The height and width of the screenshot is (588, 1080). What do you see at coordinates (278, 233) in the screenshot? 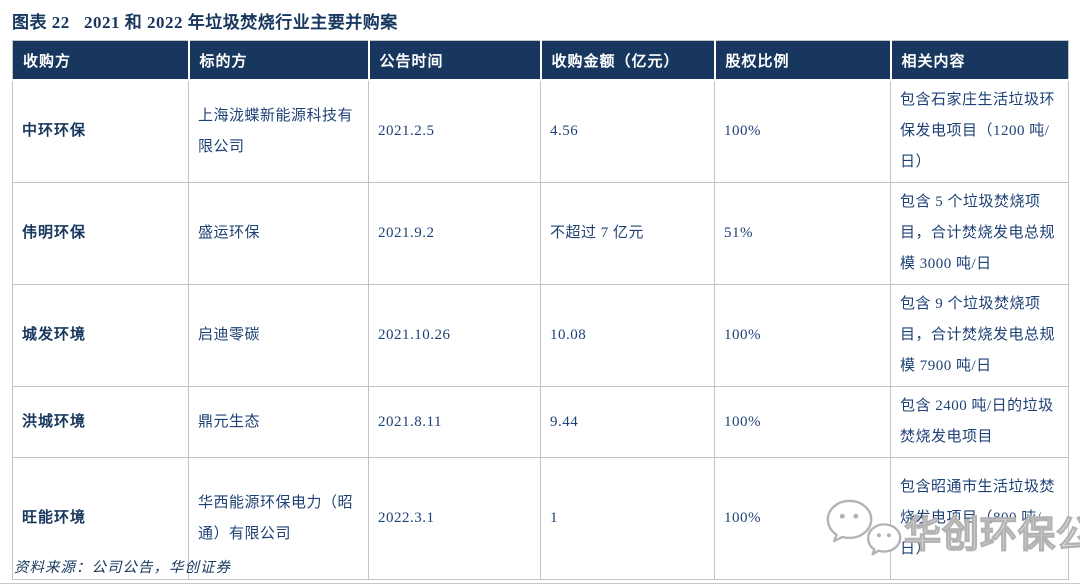
I see `cell-target: 盛运环保` at bounding box center [278, 233].